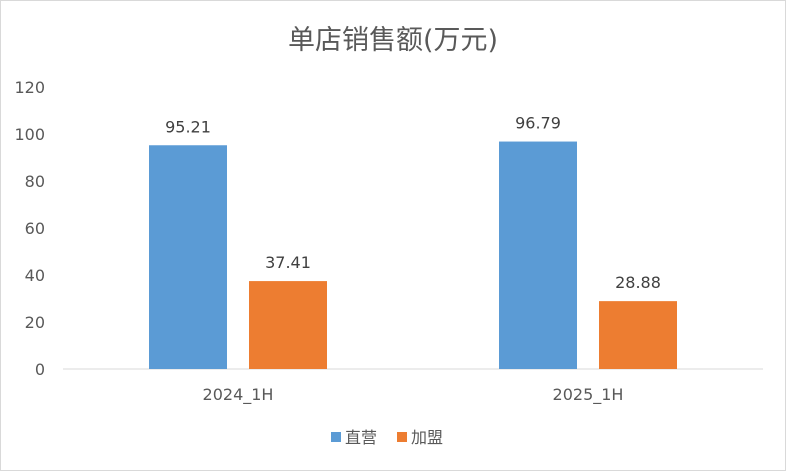 This screenshot has height=474, width=786. I want to click on legend-label: 直营, so click(361, 437).